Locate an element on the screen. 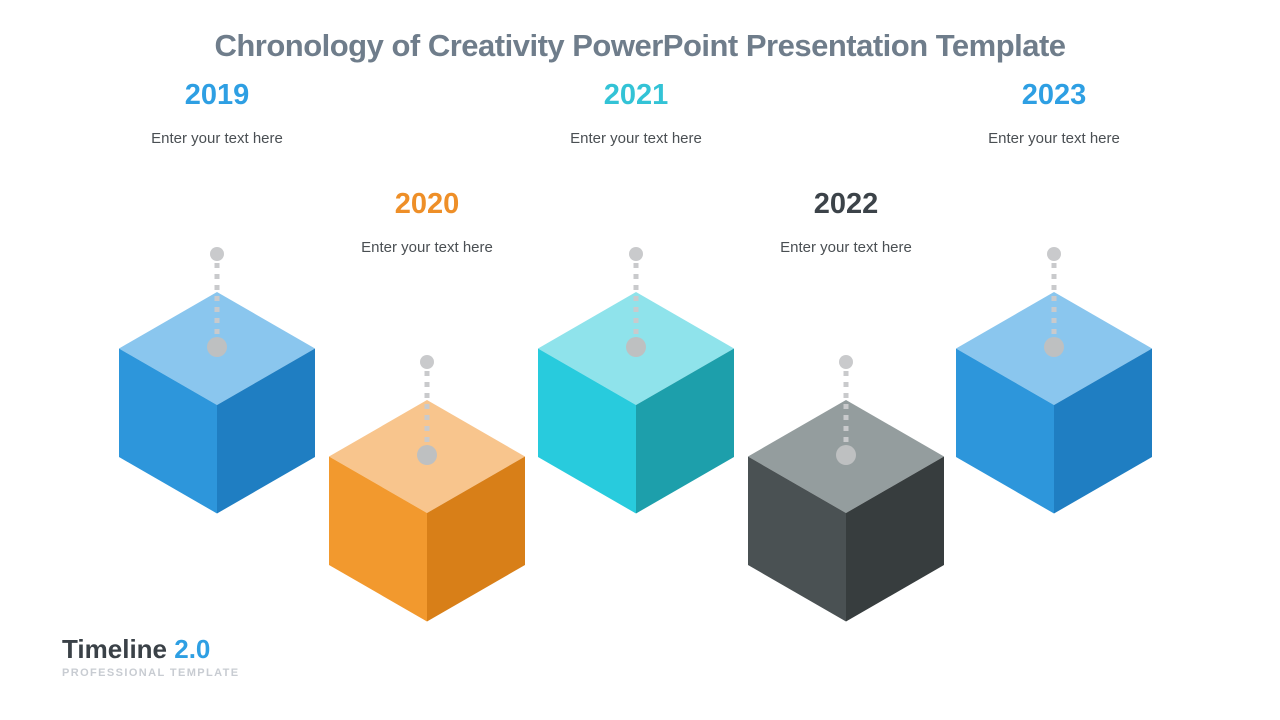 This screenshot has width=1280, height=720. year-label: 2022 is located at coordinates (846, 204).